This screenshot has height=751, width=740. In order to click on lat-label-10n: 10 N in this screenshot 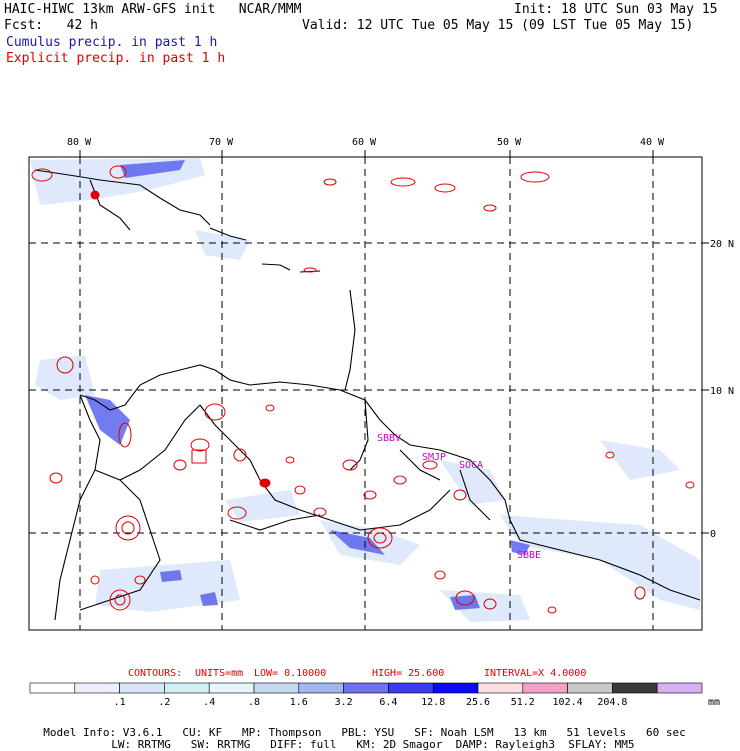, I will do `click(722, 391)`.